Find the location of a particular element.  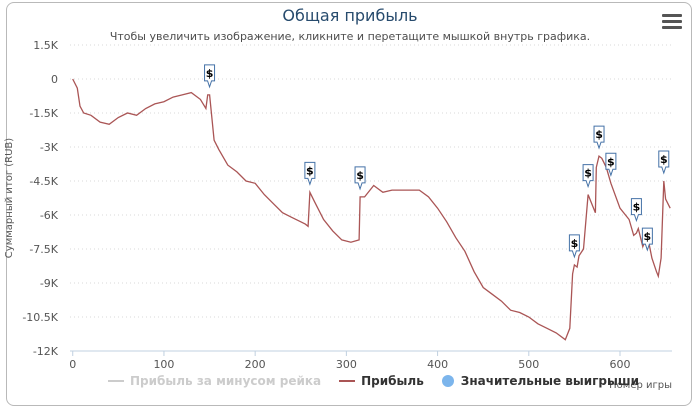

legend-label: Значительные выигрыши is located at coordinates (550, 381).